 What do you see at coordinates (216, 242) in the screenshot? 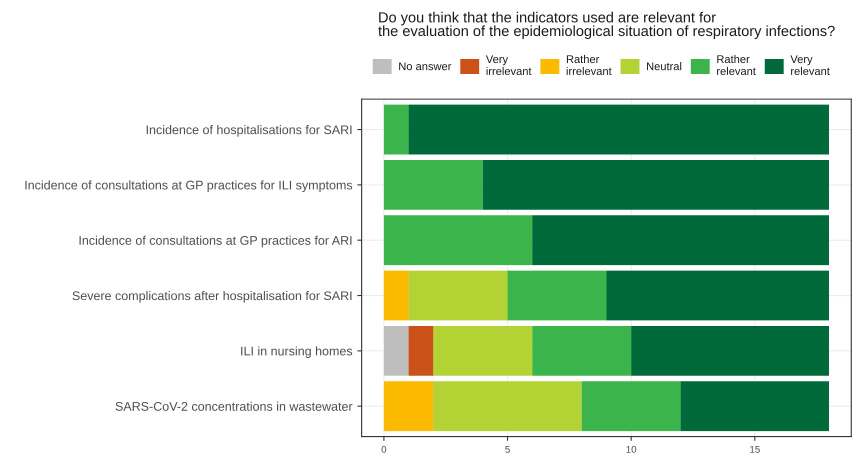
I see `y-tick-label: Incidence of consultations at GP practices for ARI` at bounding box center [216, 242].